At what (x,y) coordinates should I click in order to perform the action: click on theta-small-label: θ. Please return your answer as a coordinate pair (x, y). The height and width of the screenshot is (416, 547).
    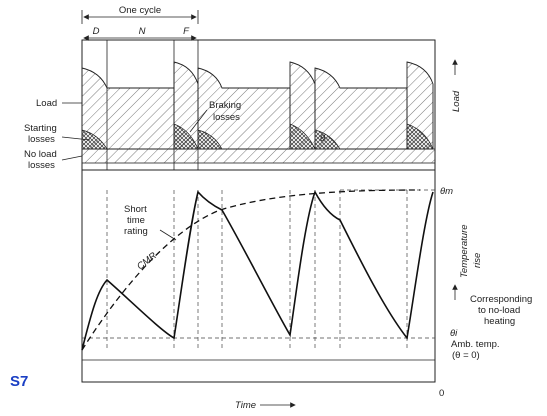
    Looking at the image, I should click on (323, 138).